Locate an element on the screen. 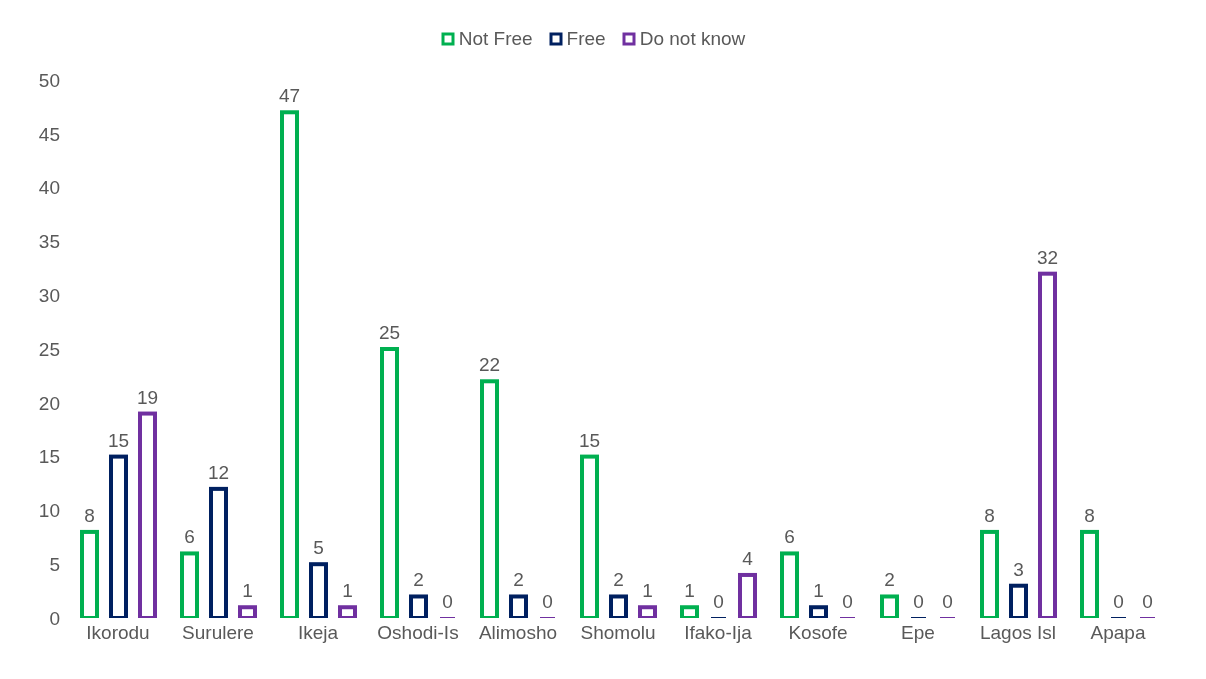  x-tick-label: Ikorodu is located at coordinates (118, 633).